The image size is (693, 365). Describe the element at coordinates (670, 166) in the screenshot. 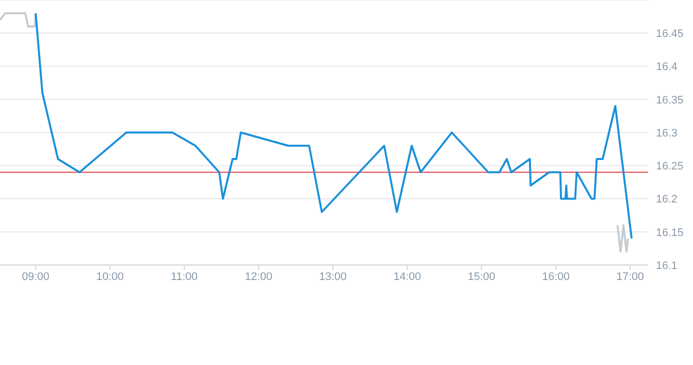

I see `y-tick-label: 16.25` at that location.